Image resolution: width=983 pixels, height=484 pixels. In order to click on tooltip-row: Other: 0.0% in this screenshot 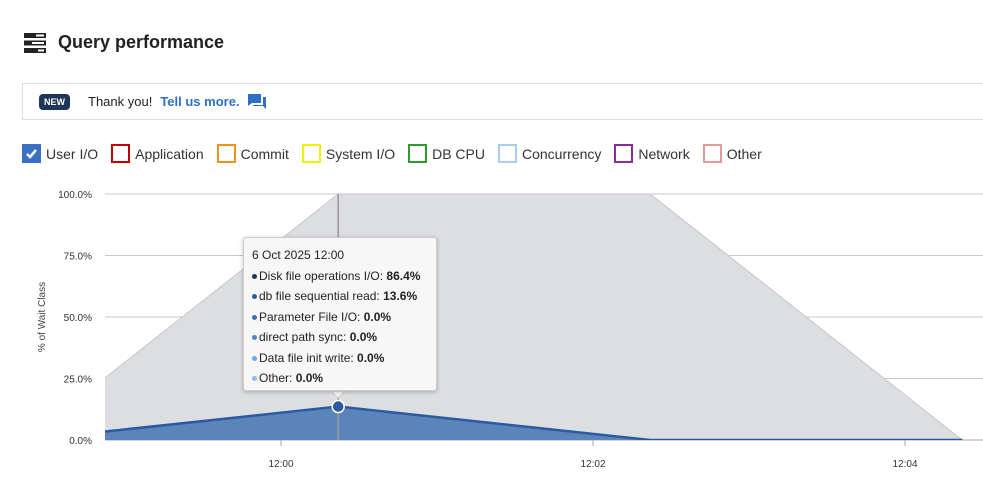, I will do `click(340, 378)`.